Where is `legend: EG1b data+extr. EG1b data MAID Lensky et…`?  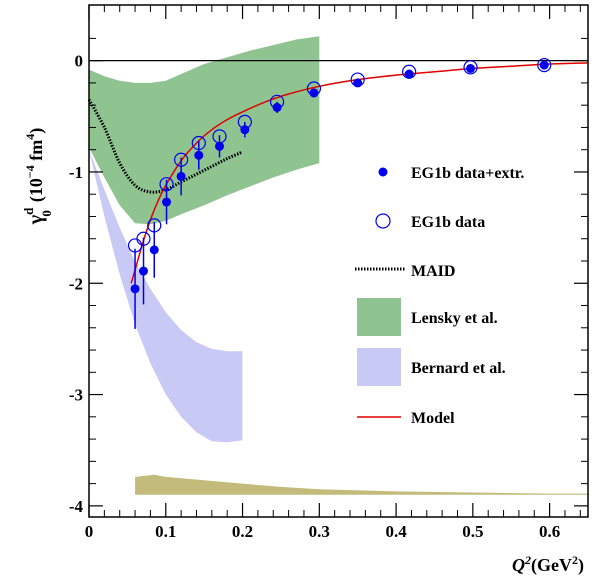 legend: EG1b data+extr. EG1b data MAID Lensky et… is located at coordinates (439, 296).